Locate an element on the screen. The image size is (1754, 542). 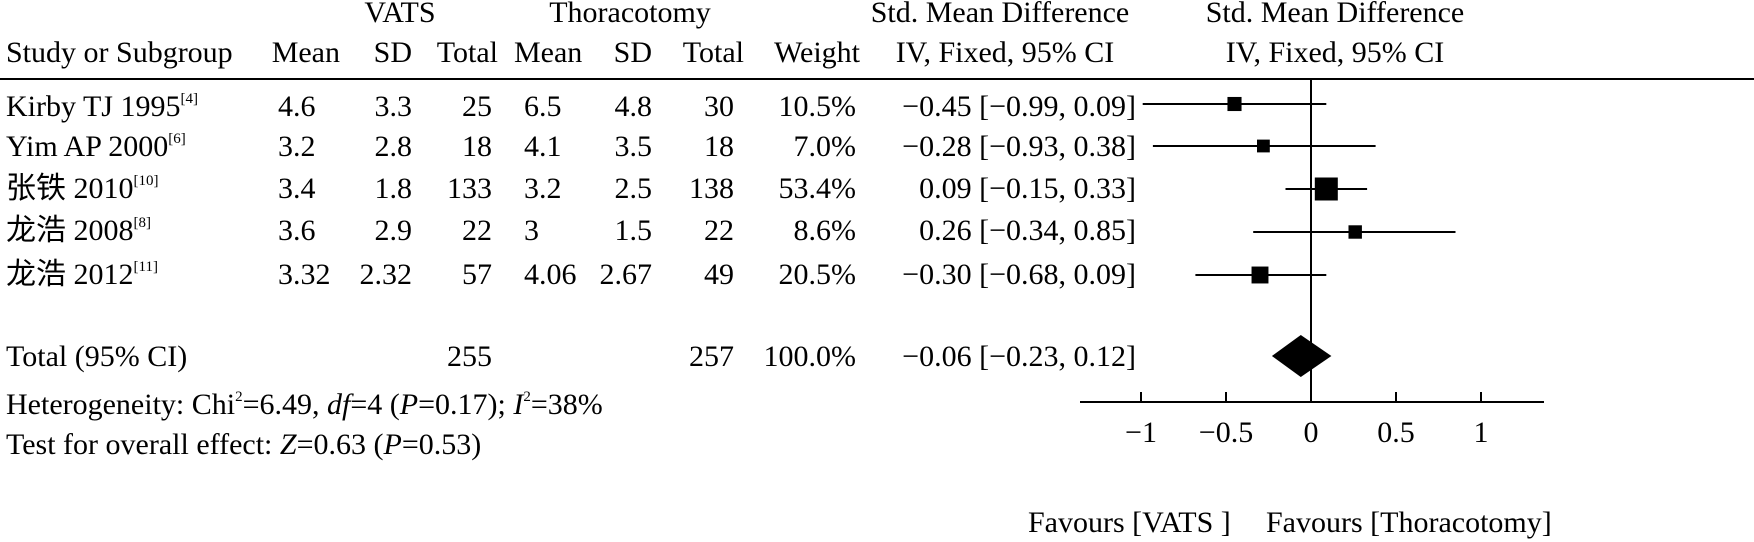
vats-total: 22 is located at coordinates (477, 230).